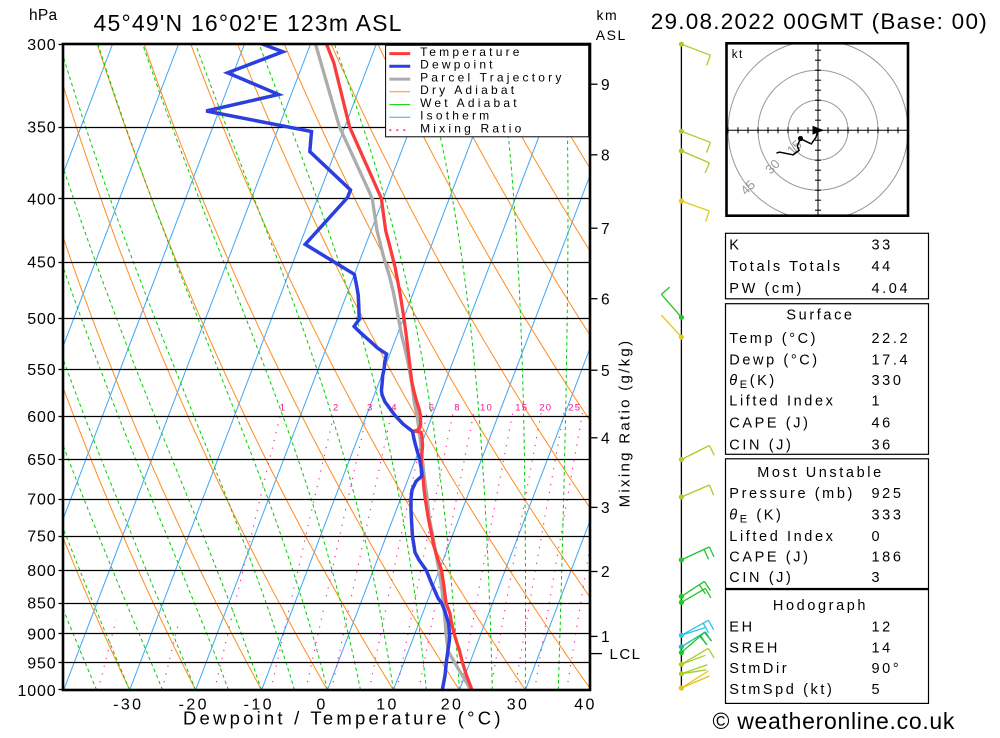 Image resolution: width=1000 pixels, height=738 pixels. I want to click on svg-text: 1000, so click(37, 691).